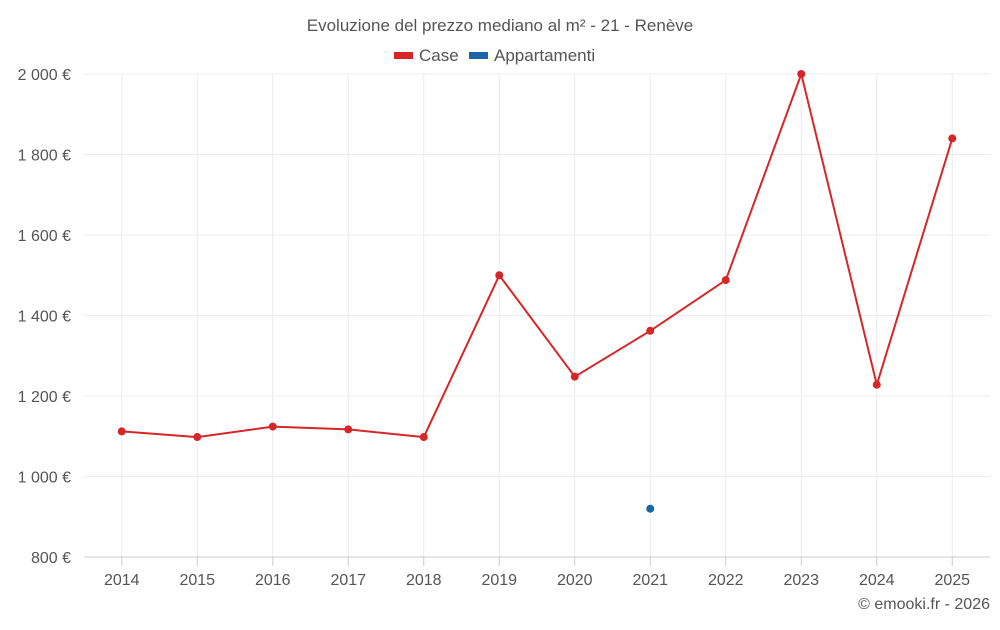 The width and height of the screenshot is (1000, 630). I want to click on x-tick-label: 2025, so click(952, 580).